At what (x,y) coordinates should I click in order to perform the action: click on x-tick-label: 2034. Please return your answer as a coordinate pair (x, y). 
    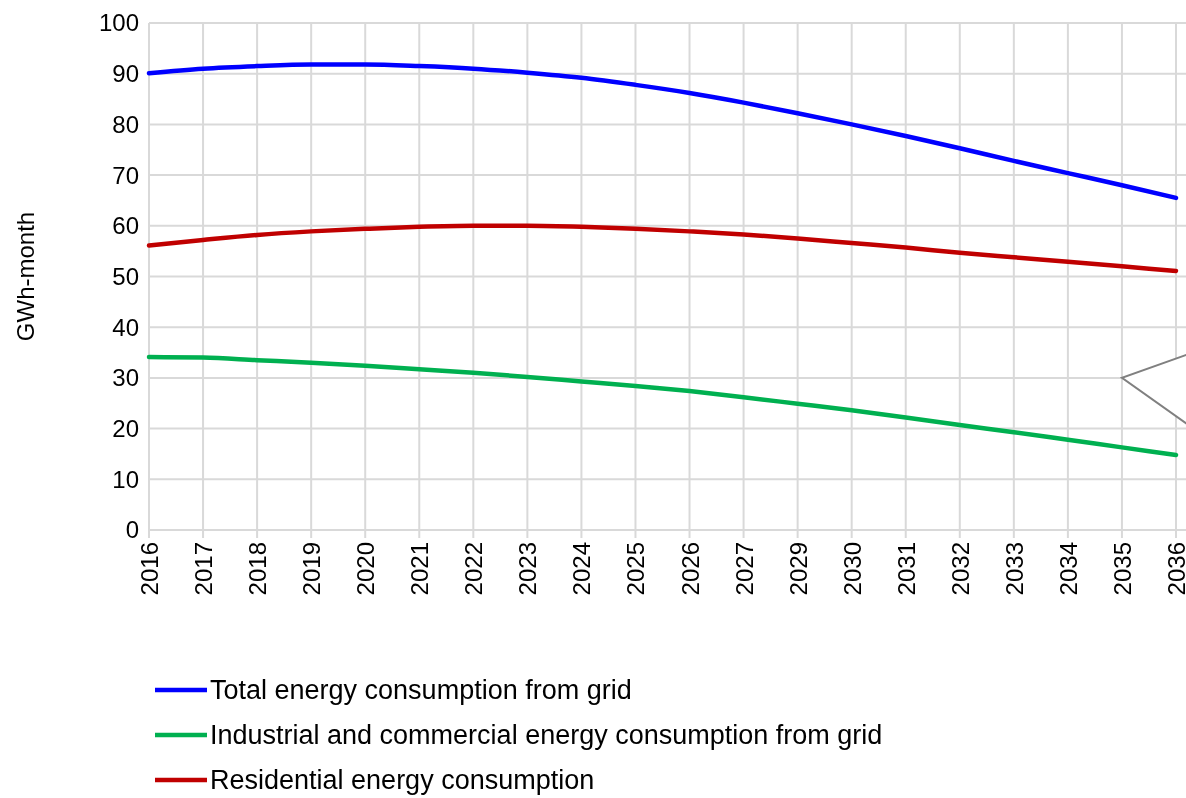
    Looking at the image, I should click on (1068, 569).